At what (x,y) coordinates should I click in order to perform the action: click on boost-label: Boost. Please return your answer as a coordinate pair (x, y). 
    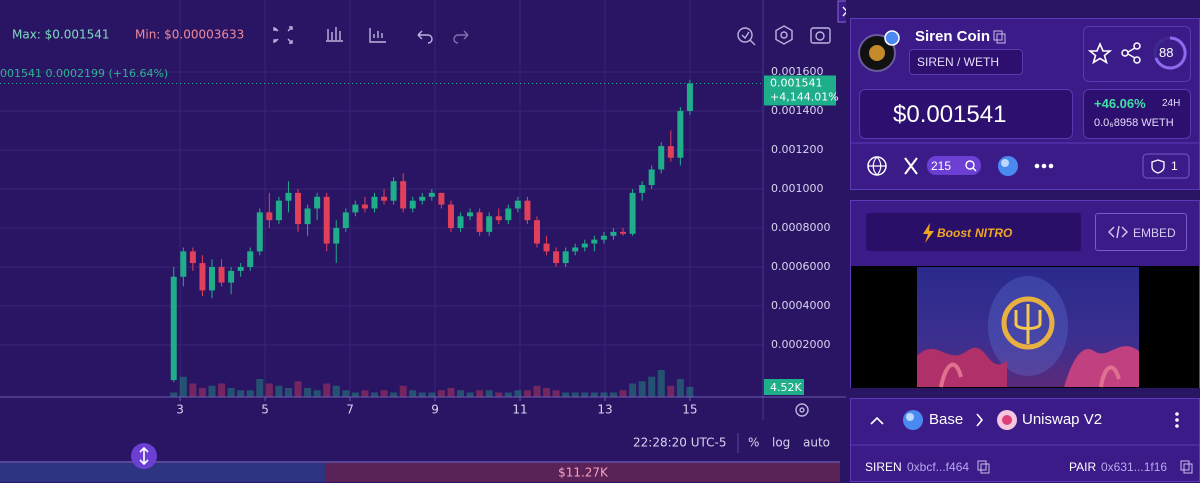
    Looking at the image, I should click on (954, 233).